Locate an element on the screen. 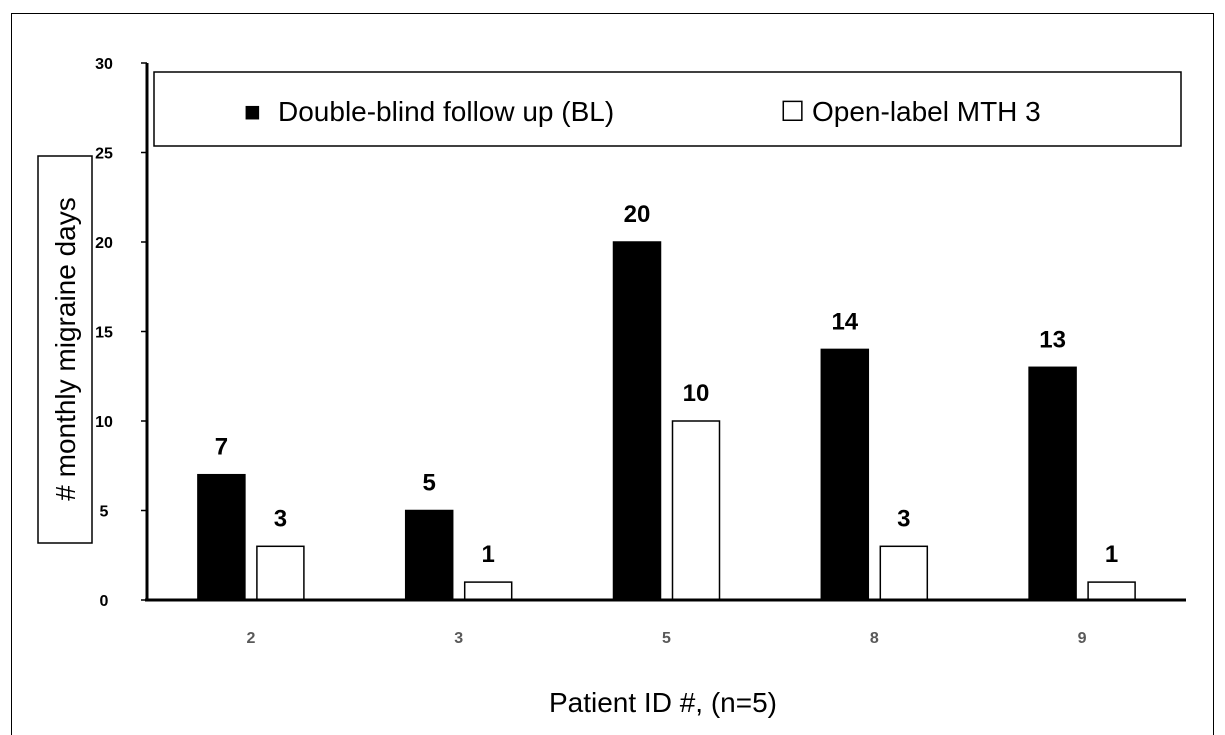 This screenshot has height=735, width=1225. x-tick-label: 8 is located at coordinates (874, 638).